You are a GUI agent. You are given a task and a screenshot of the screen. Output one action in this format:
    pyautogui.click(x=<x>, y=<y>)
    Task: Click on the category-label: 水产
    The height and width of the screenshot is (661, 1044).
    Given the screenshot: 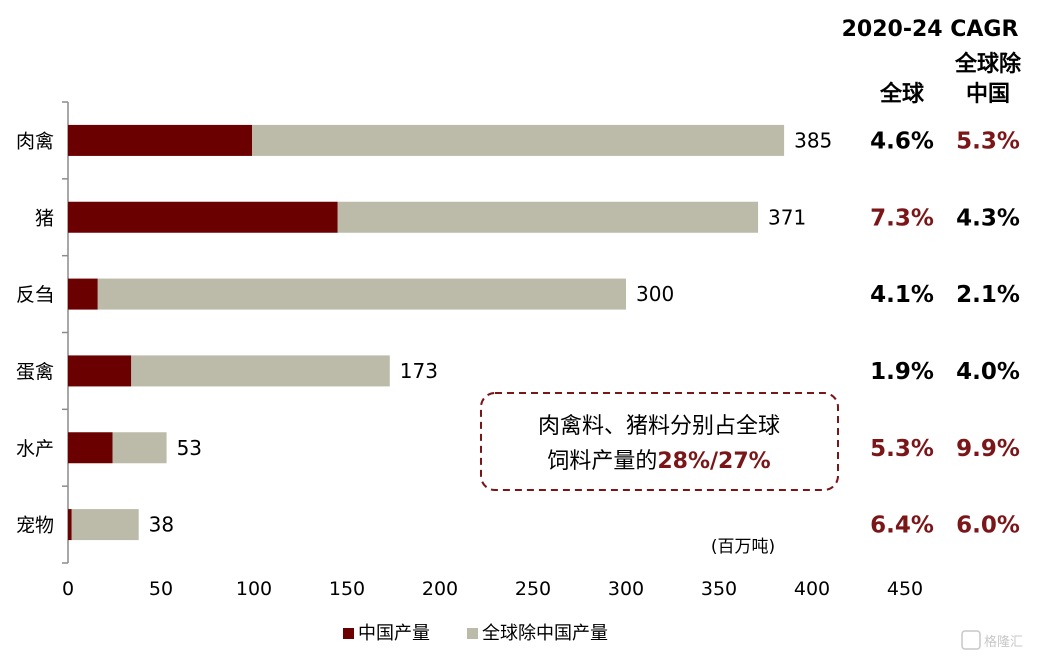 What is the action you would take?
    pyautogui.click(x=35, y=449)
    